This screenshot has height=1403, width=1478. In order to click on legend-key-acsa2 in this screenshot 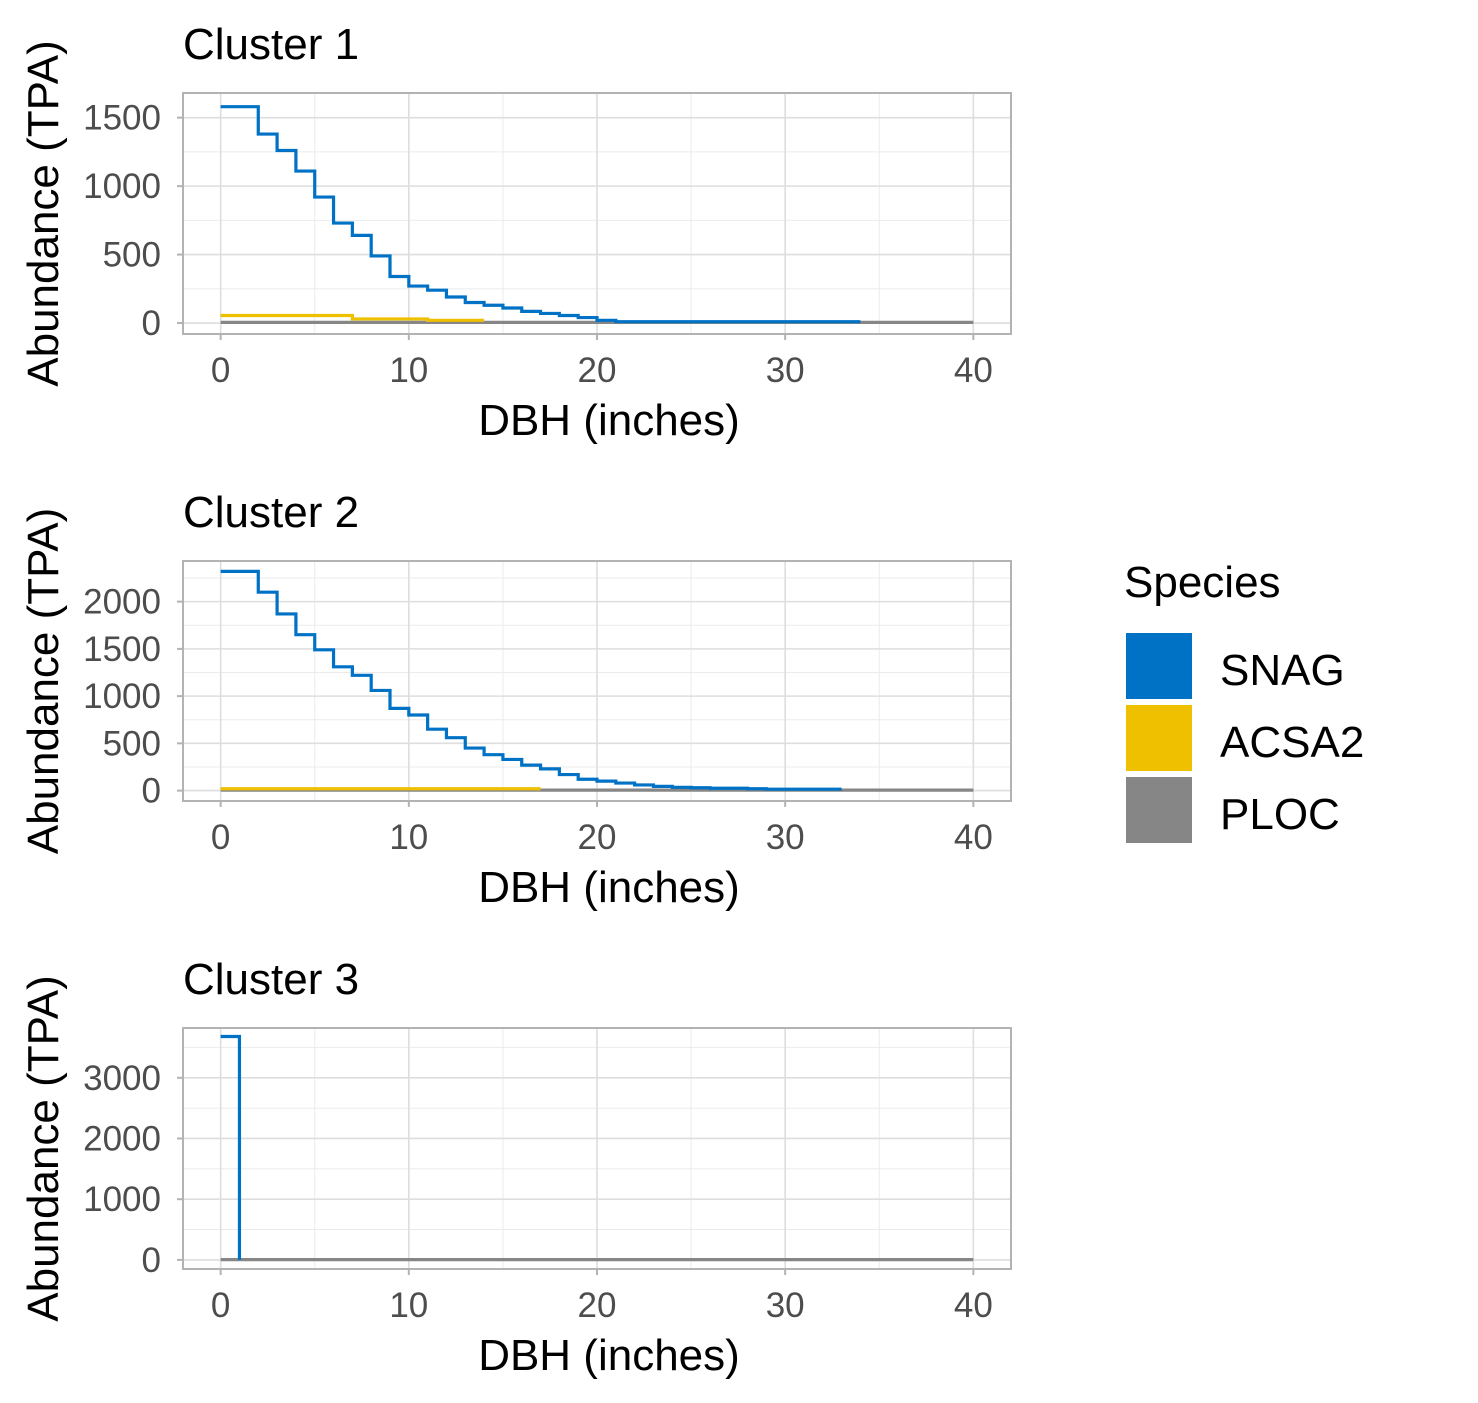, I will do `click(1159, 738)`.